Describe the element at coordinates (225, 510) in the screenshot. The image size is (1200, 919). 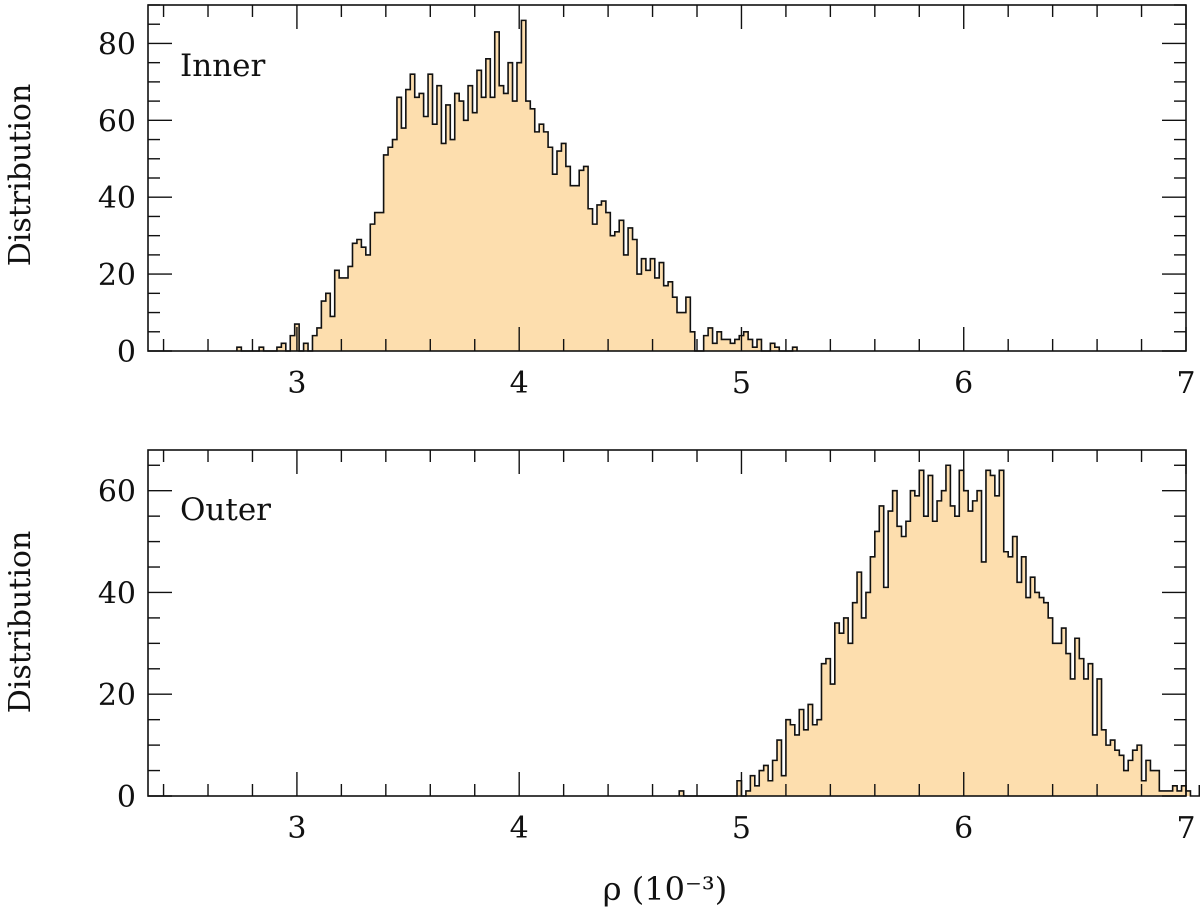
I see `outer-panel-label: Outer` at that location.